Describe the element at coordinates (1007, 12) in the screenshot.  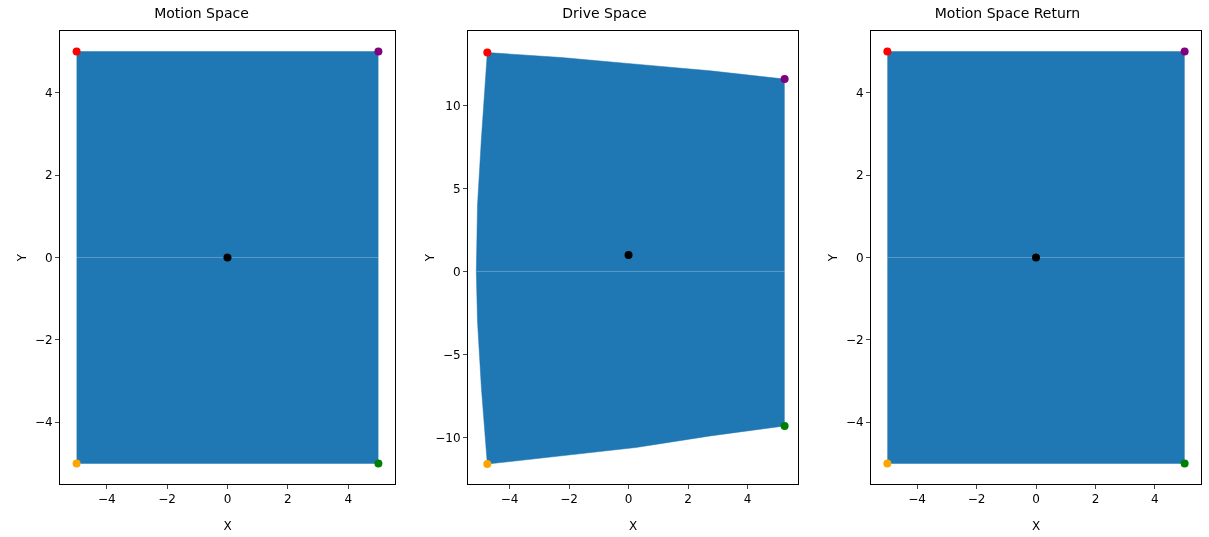
I see `chart-title: Motion Space Return` at that location.